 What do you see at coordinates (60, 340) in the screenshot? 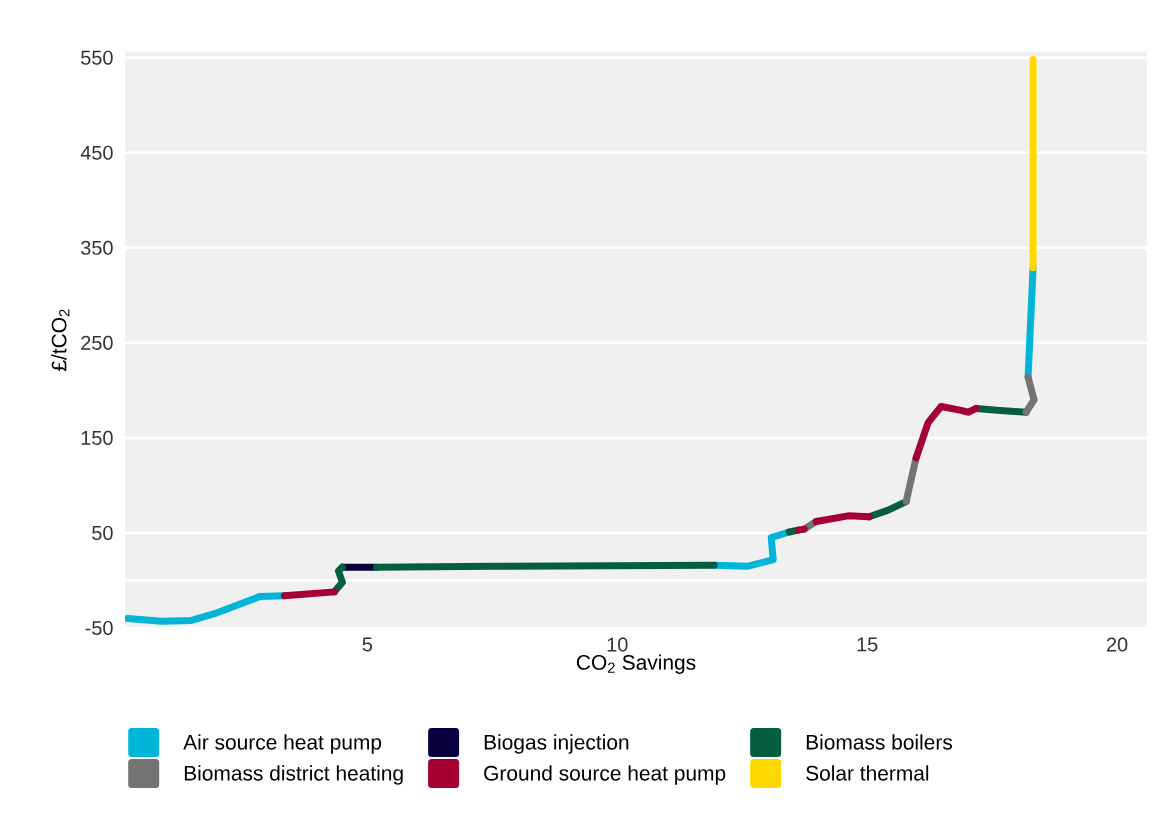
I see `y-axis-title: £/tCO$_{2}$` at bounding box center [60, 340].